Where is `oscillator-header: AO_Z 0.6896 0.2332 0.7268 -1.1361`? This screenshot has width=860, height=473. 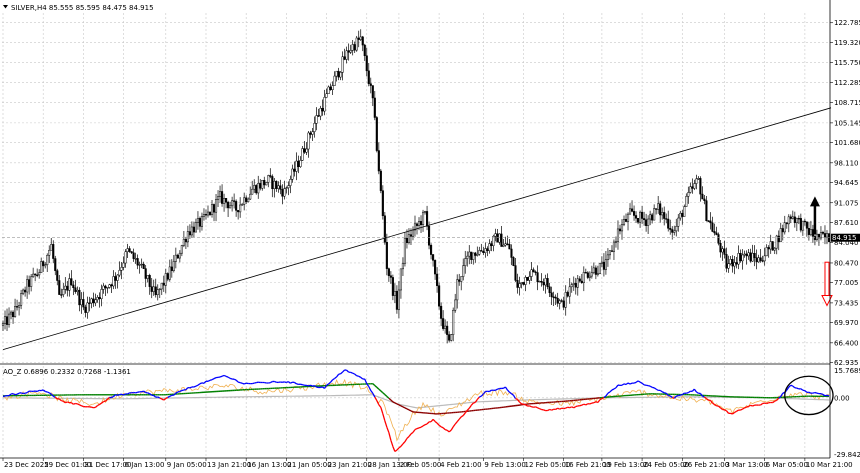 oscillator-header: AO_Z 0.6896 0.2332 0.7268 -1.1361 is located at coordinates (67, 372).